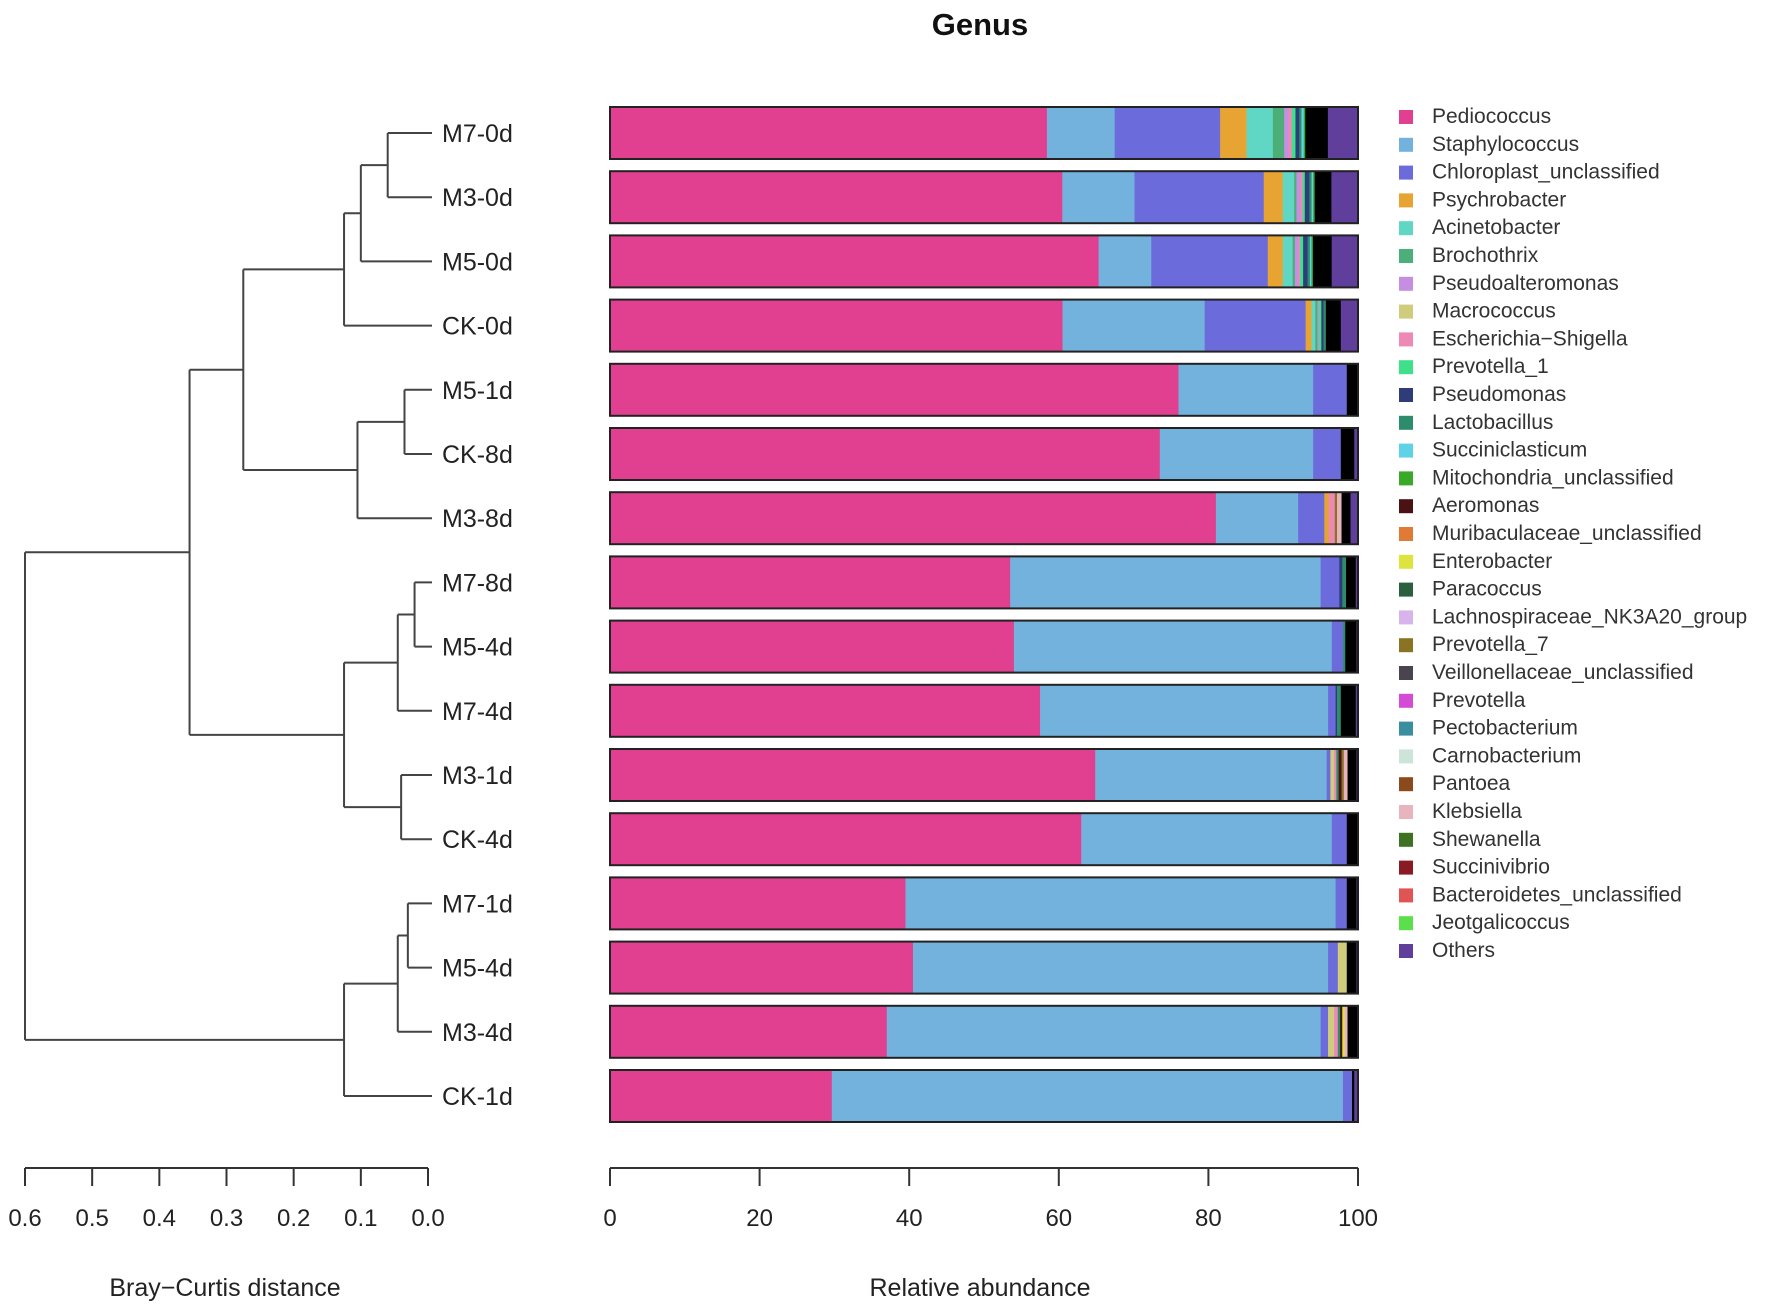 Image resolution: width=1772 pixels, height=1313 pixels. What do you see at coordinates (1546, 172) in the screenshot?
I see `legend-label: Chloroplast_unclassified` at bounding box center [1546, 172].